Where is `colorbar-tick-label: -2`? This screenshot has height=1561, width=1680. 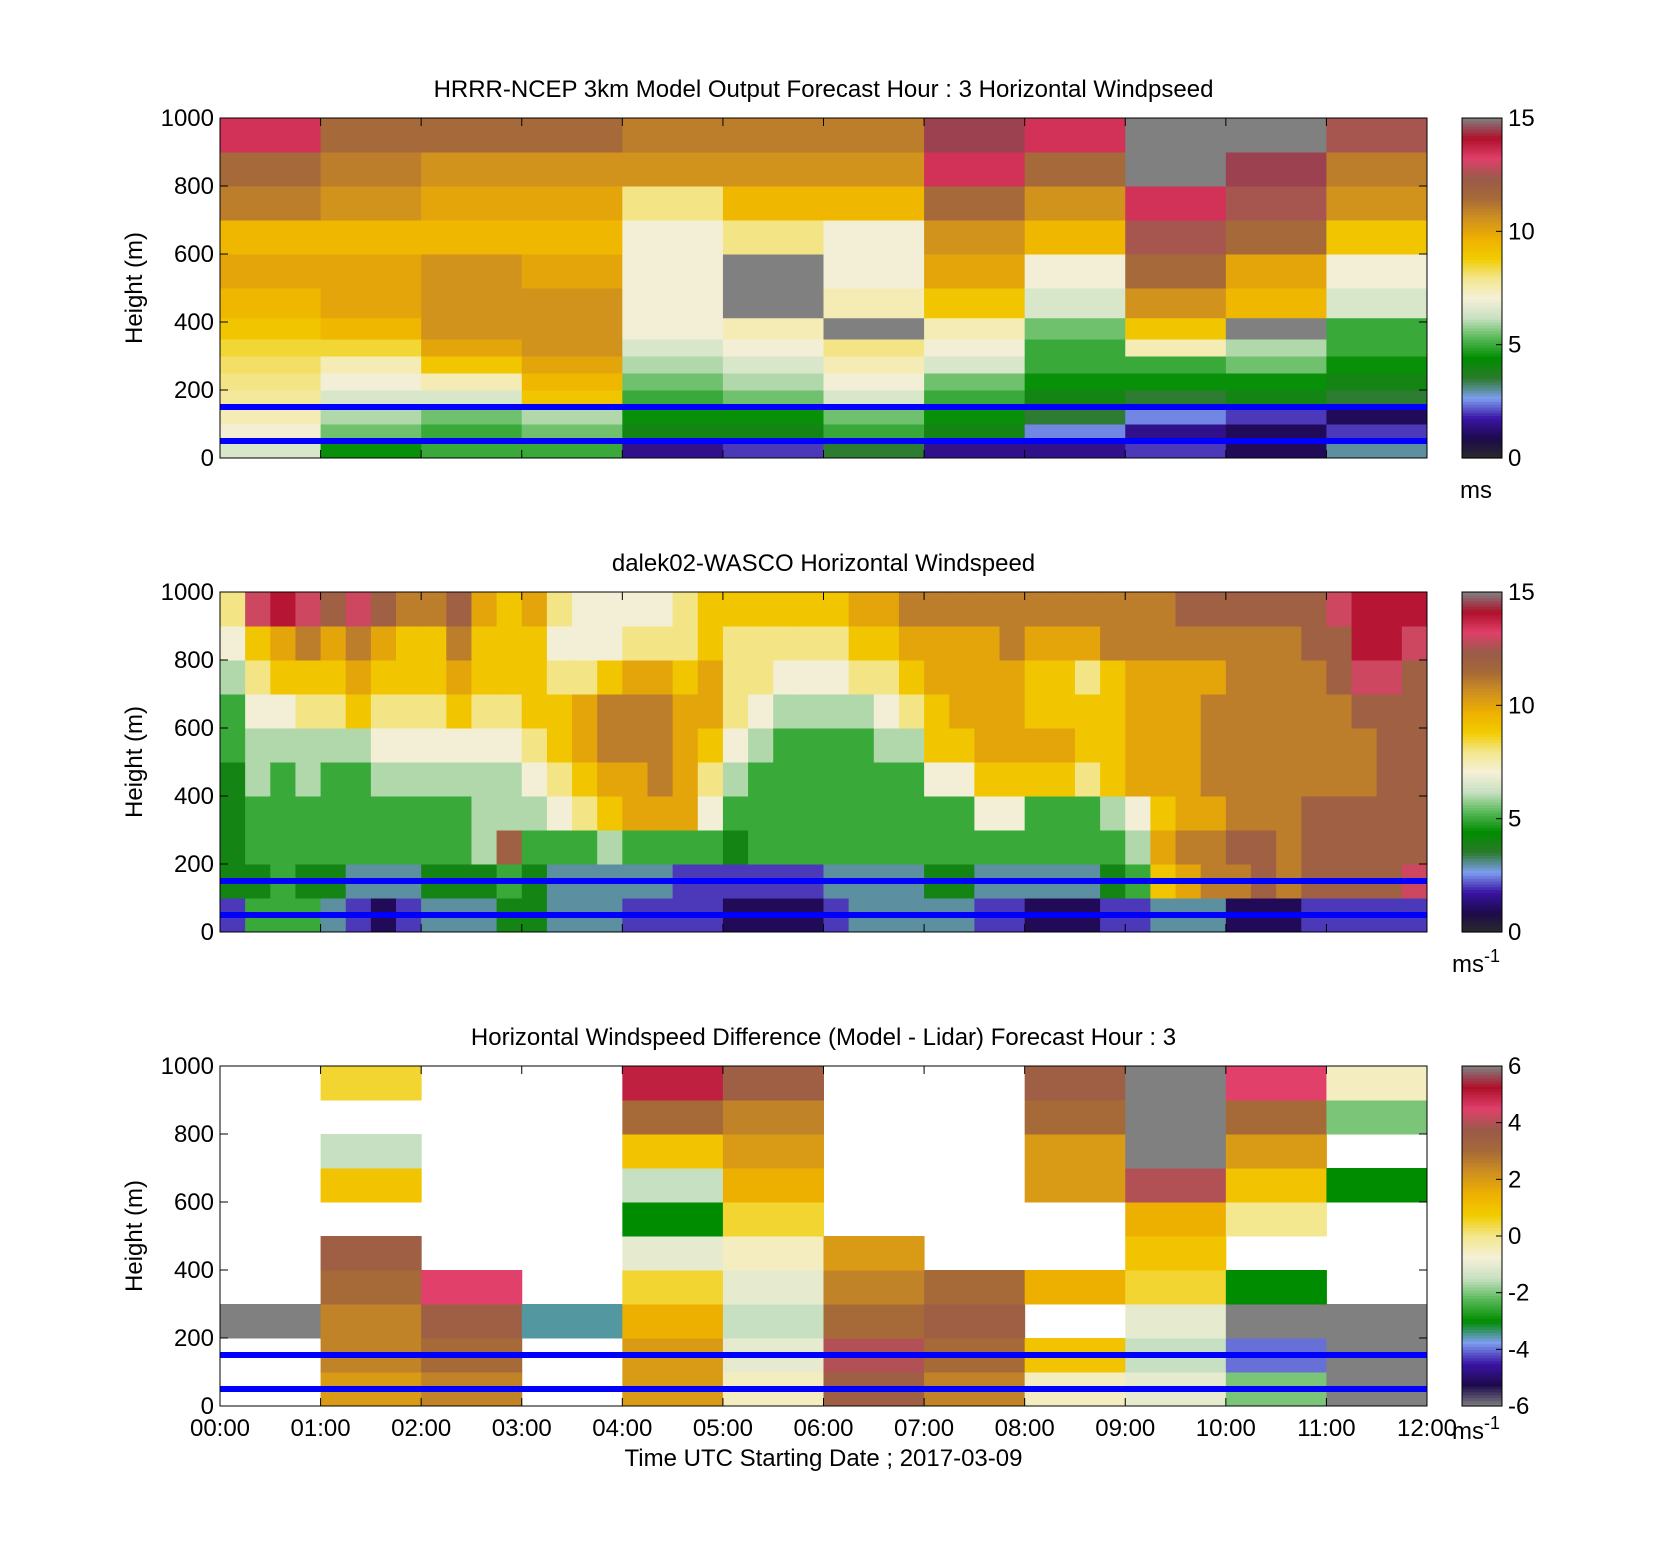 colorbar-tick-label: -2 is located at coordinates (1518, 1293).